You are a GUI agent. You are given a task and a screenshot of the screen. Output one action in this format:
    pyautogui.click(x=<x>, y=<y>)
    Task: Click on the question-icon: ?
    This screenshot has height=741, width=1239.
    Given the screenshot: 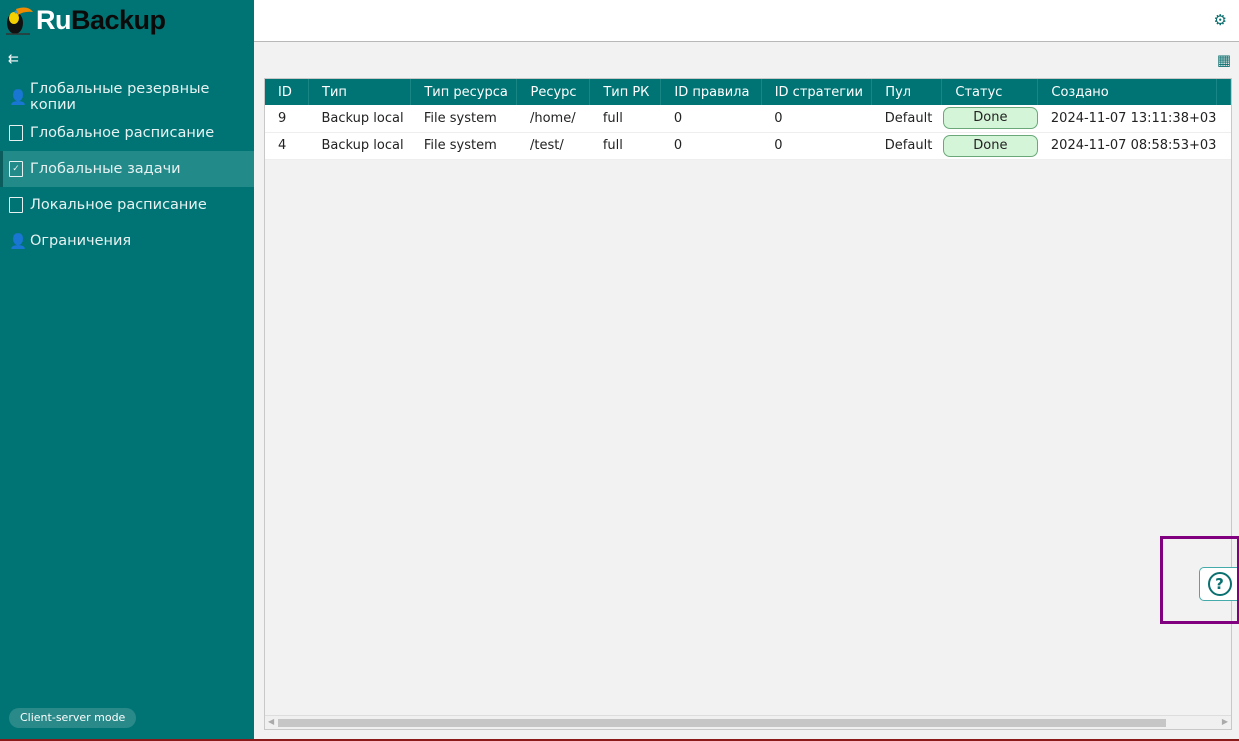 What is the action you would take?
    pyautogui.click(x=1219, y=584)
    